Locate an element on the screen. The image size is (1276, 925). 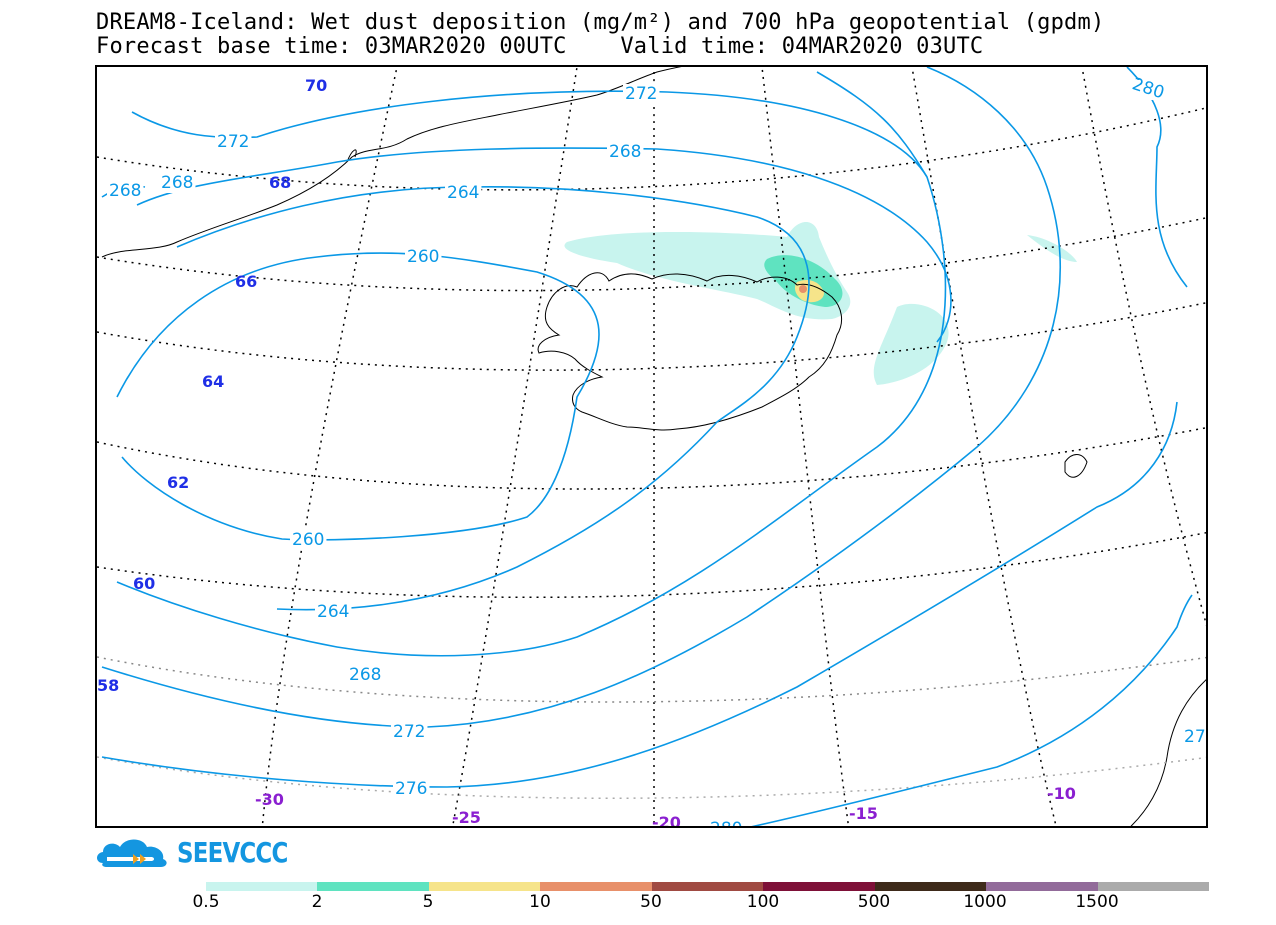
latitude-label: 70 is located at coordinates (316, 85).